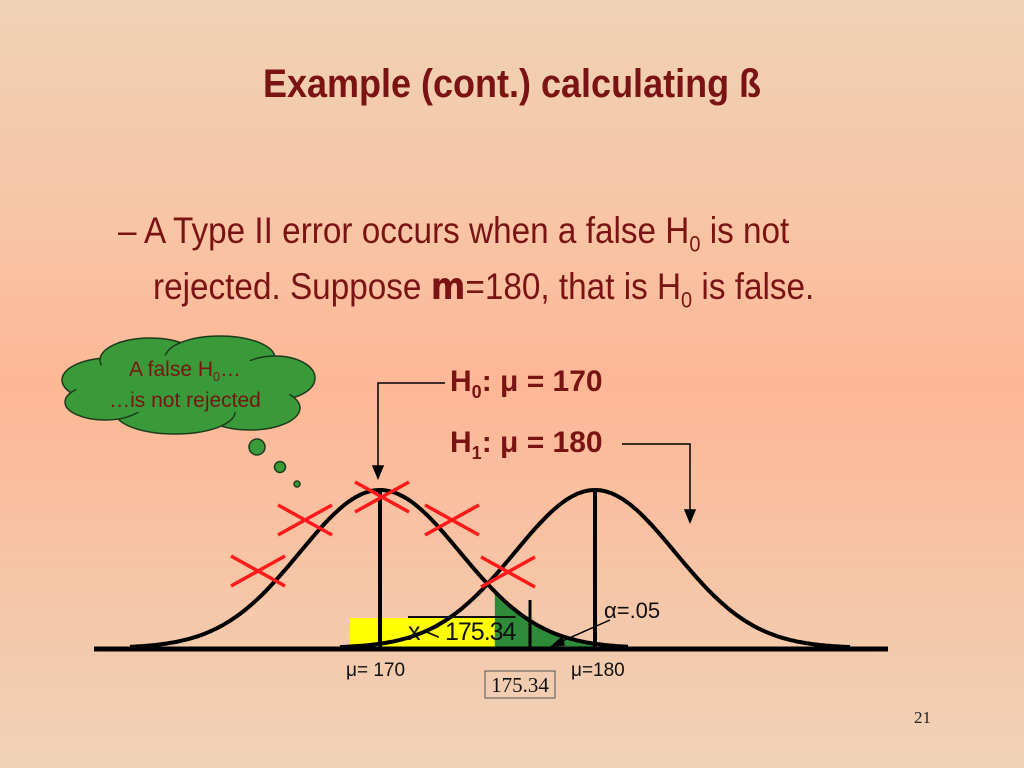 The height and width of the screenshot is (768, 1024). I want to click on x-marks, so click(383, 534).